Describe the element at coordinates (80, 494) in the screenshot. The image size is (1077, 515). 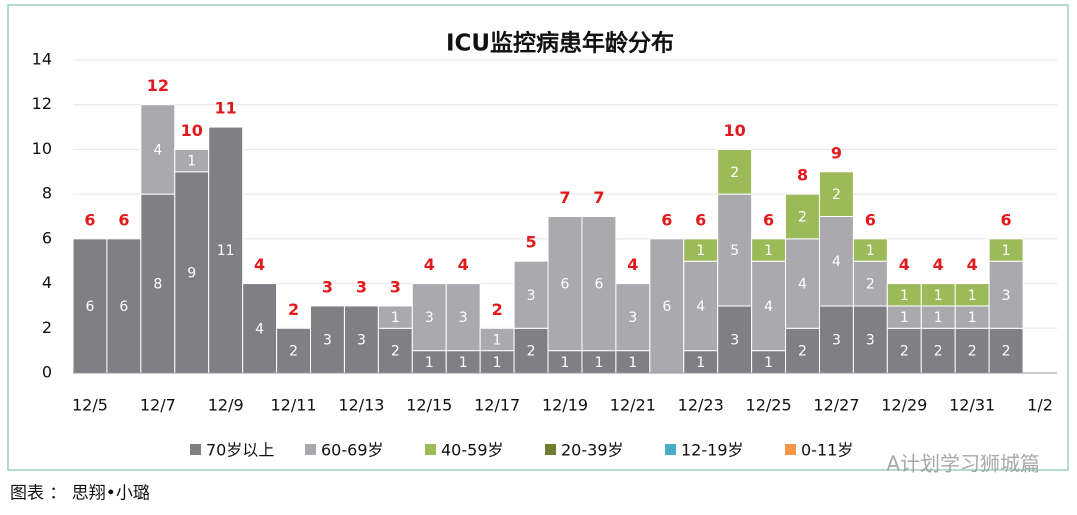
I see `footer: 图表 ： 思翔•小璐` at that location.